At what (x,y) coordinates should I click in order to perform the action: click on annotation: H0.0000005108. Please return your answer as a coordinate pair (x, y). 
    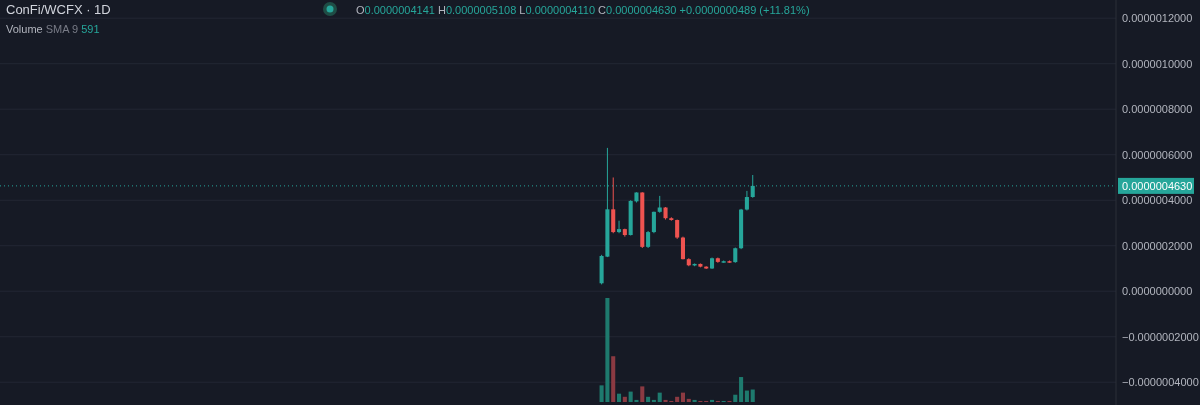
    Looking at the image, I should click on (477, 9).